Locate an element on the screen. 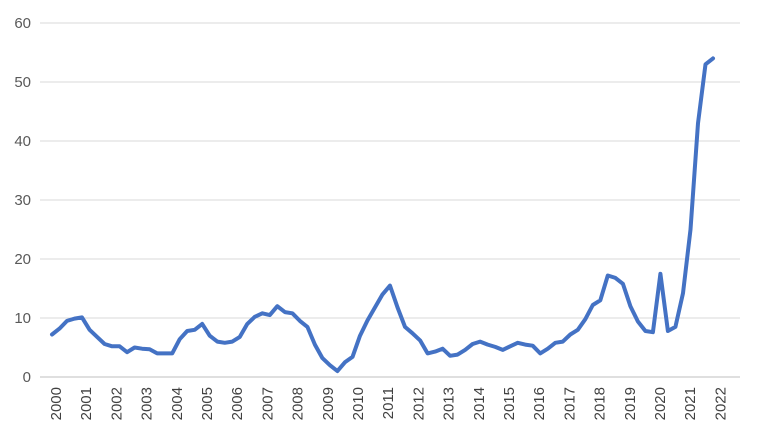 This screenshot has height=441, width=762. x-tick-label: 2022 is located at coordinates (720, 403).